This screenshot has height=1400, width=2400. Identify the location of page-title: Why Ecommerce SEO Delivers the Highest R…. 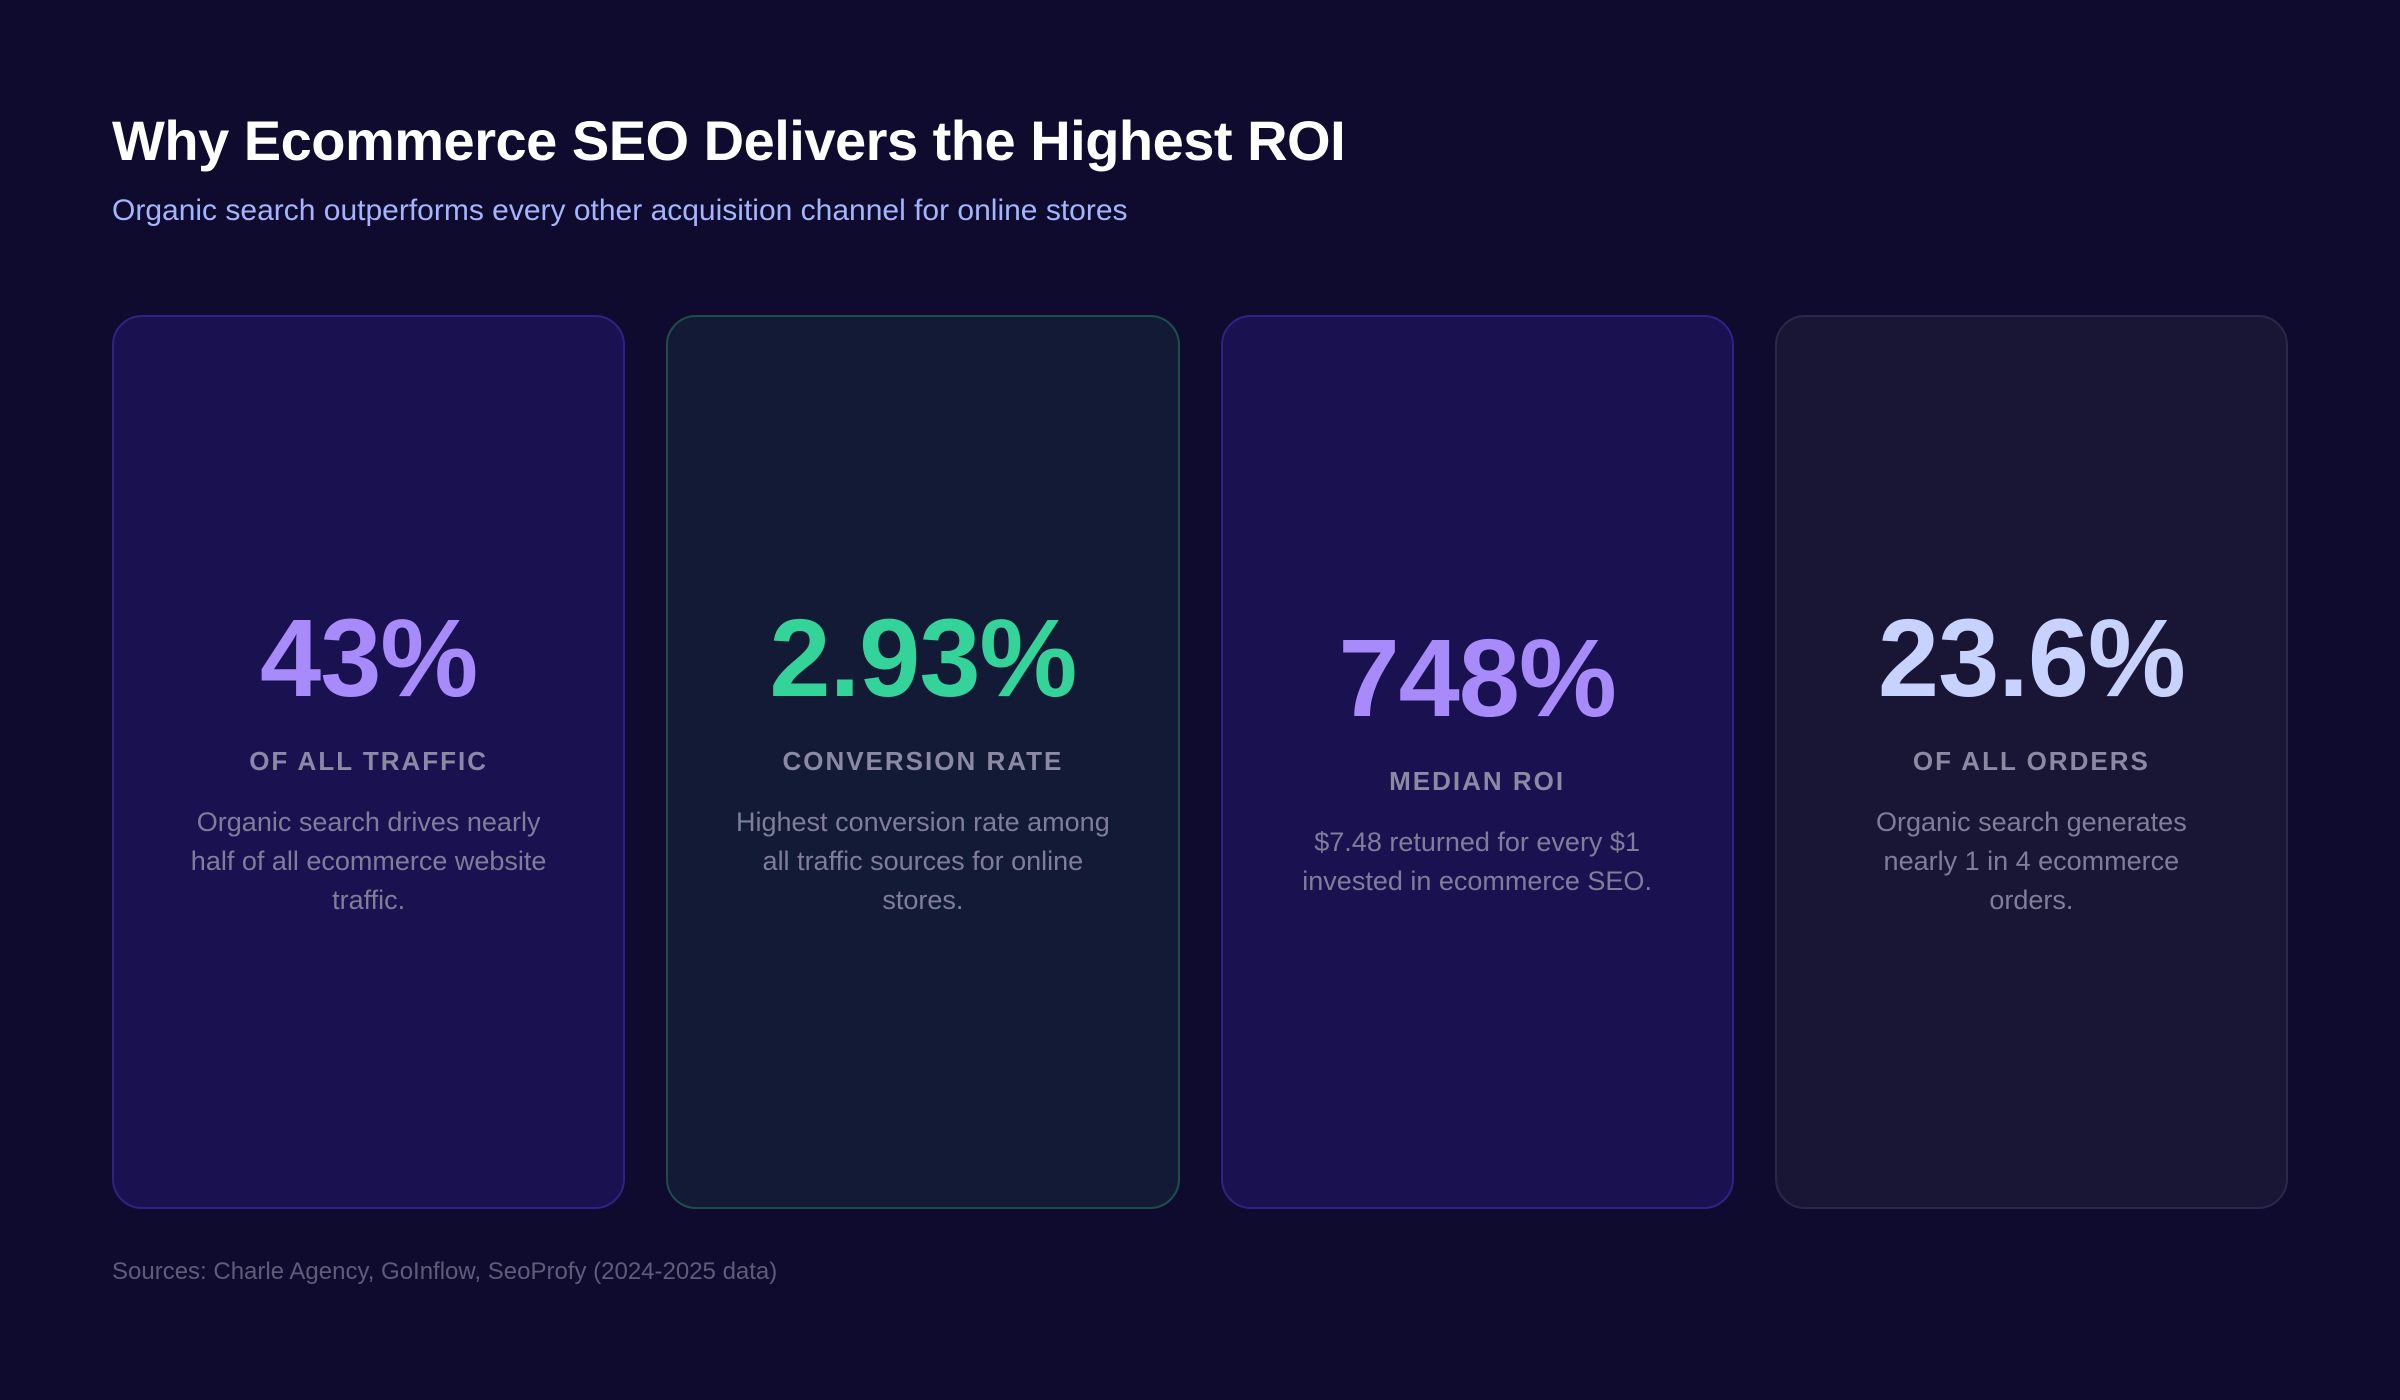
(729, 140).